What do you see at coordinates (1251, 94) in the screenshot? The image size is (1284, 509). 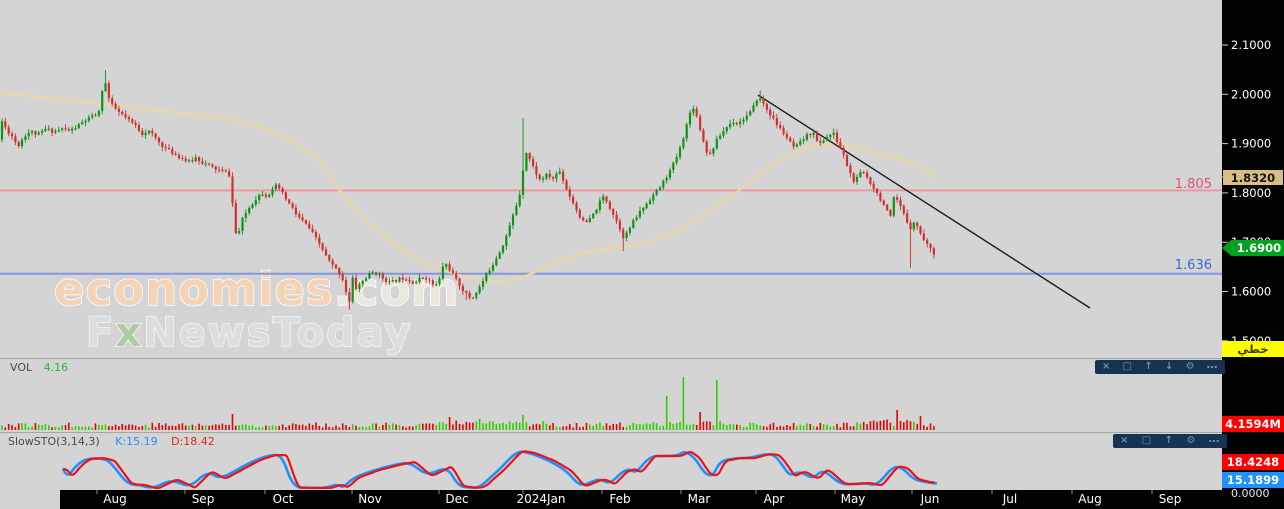 I see `price-tick-label: 2.0000` at bounding box center [1251, 94].